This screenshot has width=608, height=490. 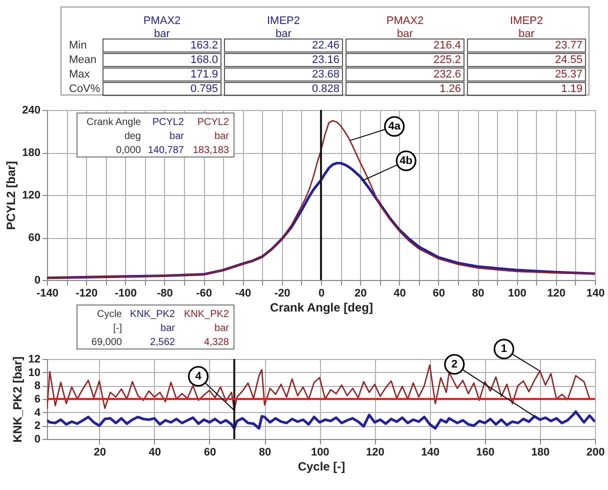 I want to click on annotation: Crank Angle, so click(x=114, y=122).